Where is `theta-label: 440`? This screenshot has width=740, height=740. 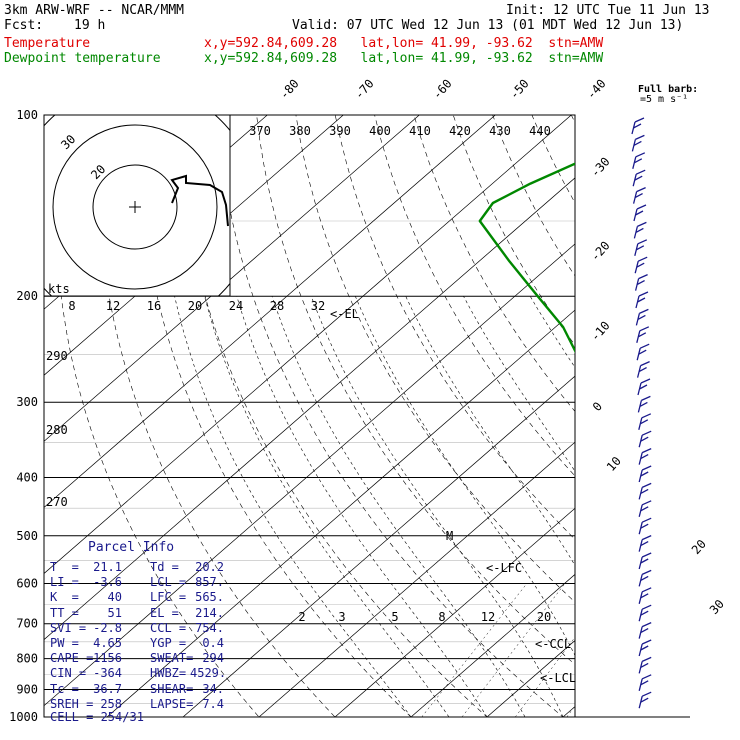 theta-label: 440 is located at coordinates (540, 131).